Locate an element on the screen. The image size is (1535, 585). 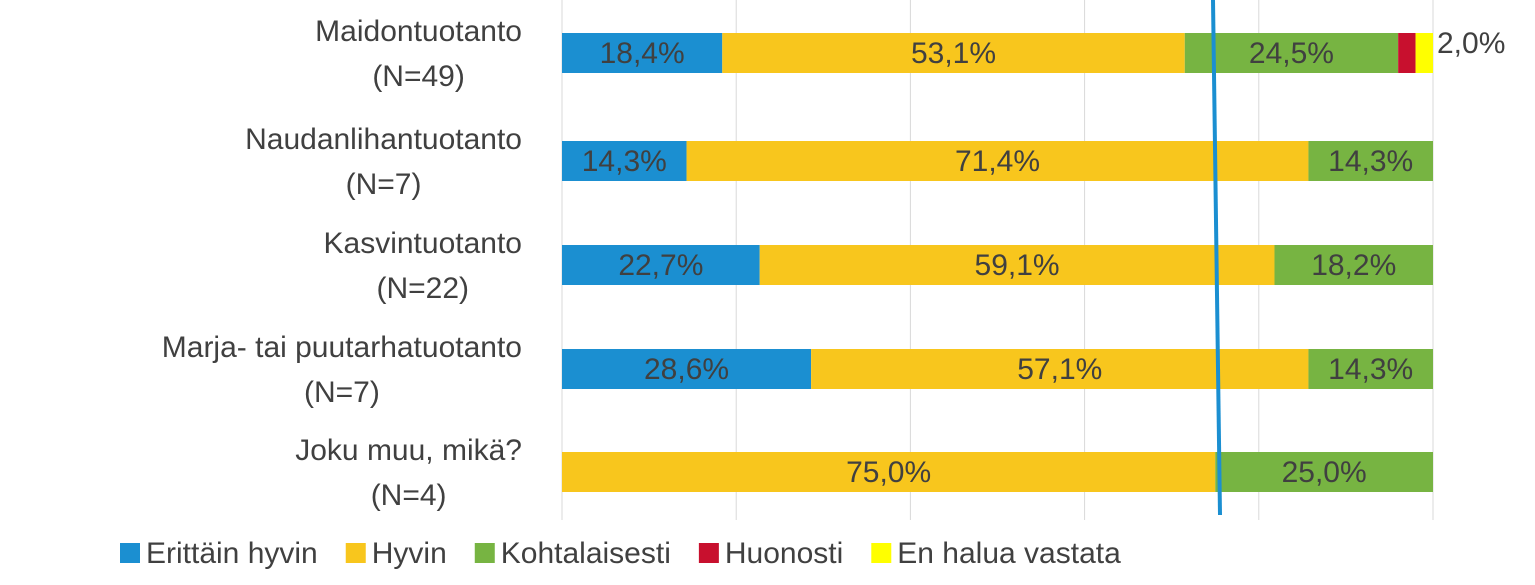
value-label: 28,6% is located at coordinates (686, 369).